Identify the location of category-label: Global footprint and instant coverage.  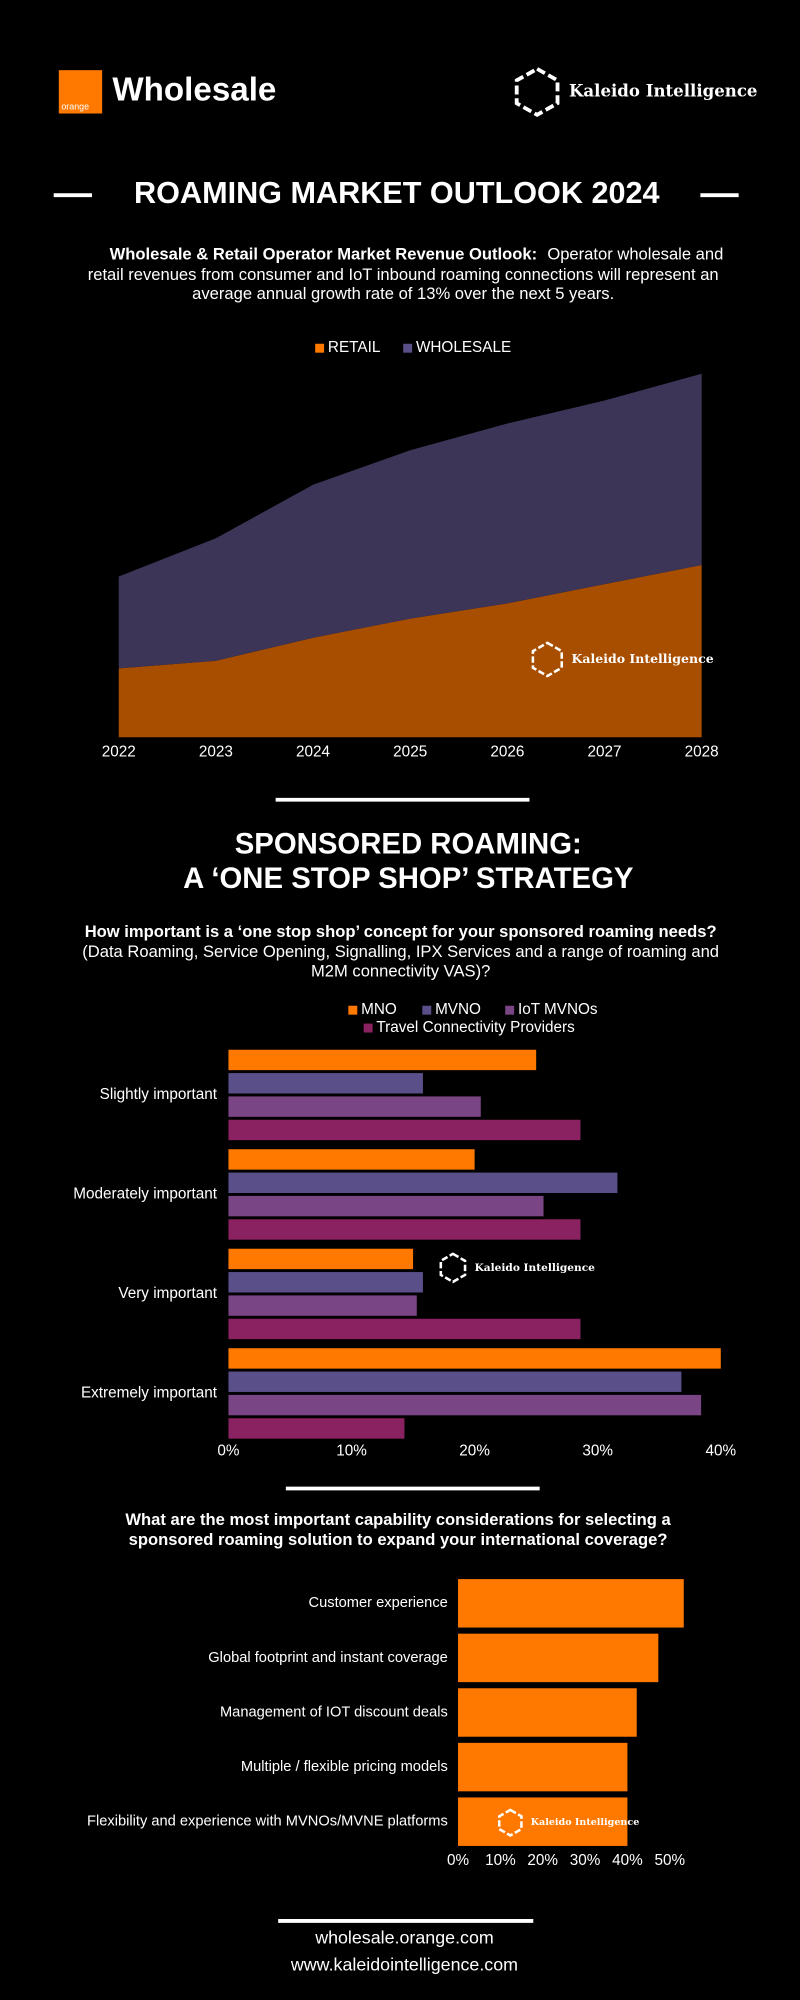
(328, 1658).